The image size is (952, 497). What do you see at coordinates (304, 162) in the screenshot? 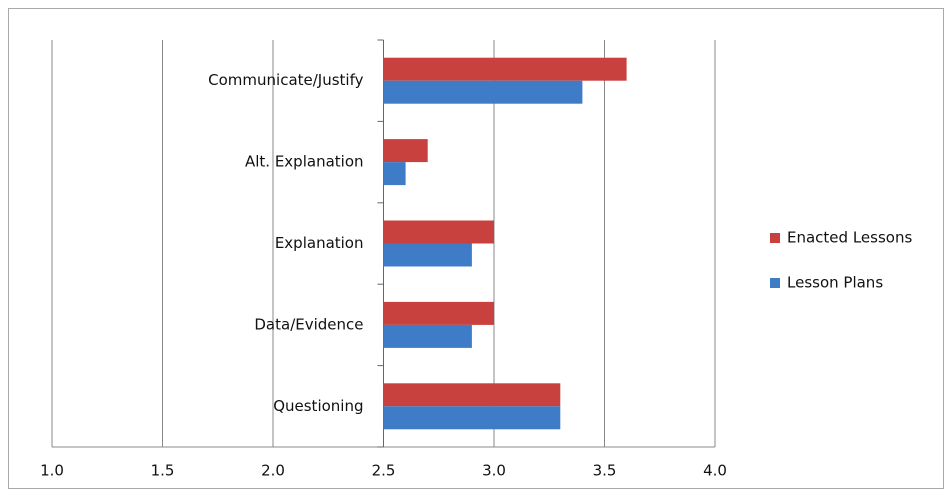
I see `category-label: Alt. Explanation` at bounding box center [304, 162].